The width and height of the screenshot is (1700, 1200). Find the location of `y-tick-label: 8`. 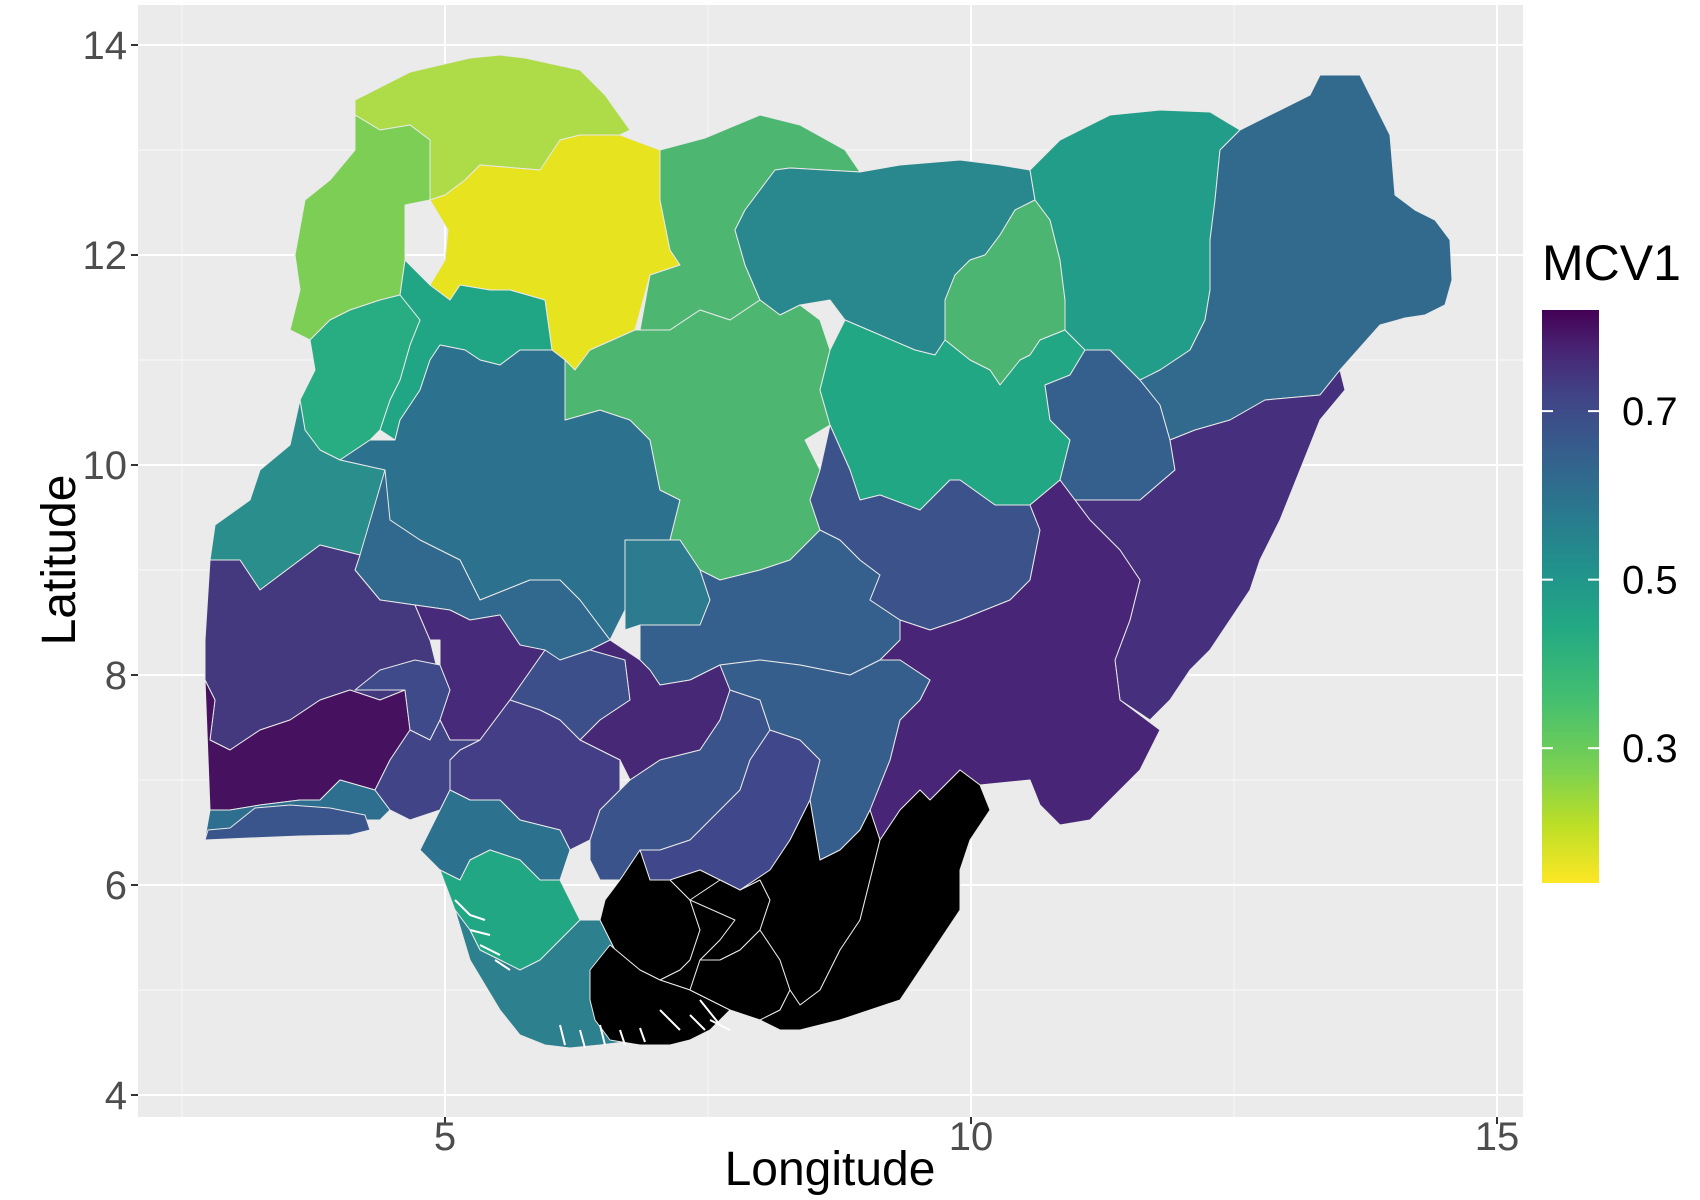

y-tick-label: 8 is located at coordinates (116, 676).